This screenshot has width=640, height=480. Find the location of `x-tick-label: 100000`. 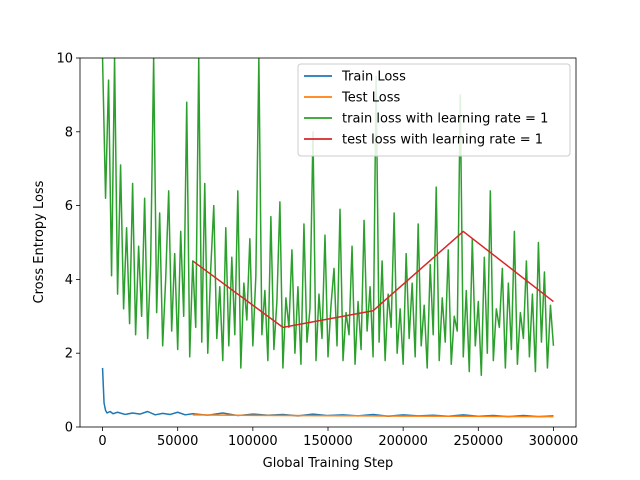

x-tick-label: 100000 is located at coordinates (253, 441).